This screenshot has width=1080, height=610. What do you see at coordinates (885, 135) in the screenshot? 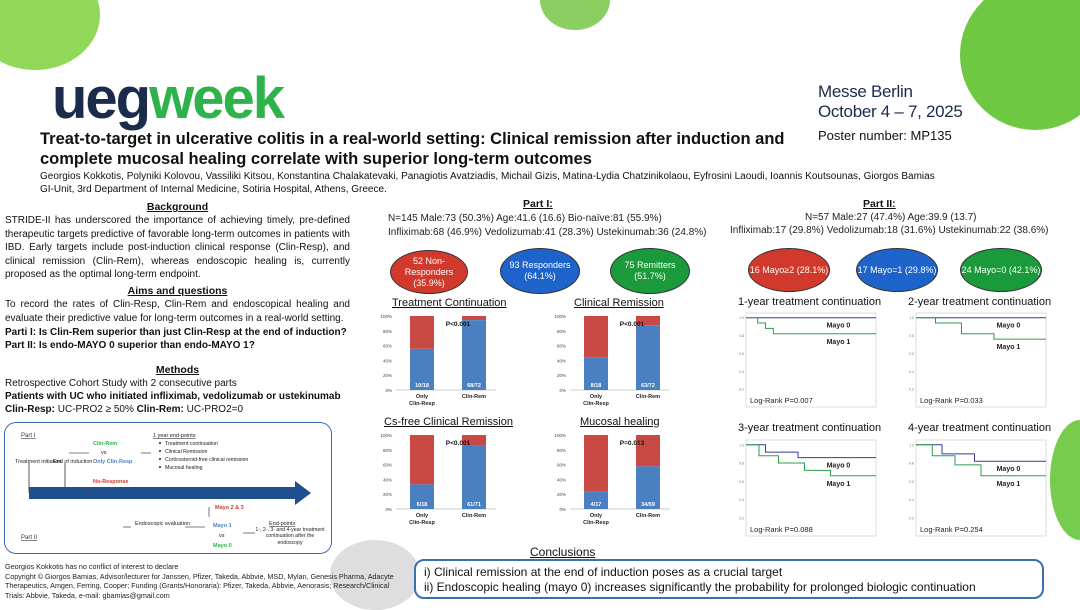
I see `poster-number: Poster number: MP135` at bounding box center [885, 135].